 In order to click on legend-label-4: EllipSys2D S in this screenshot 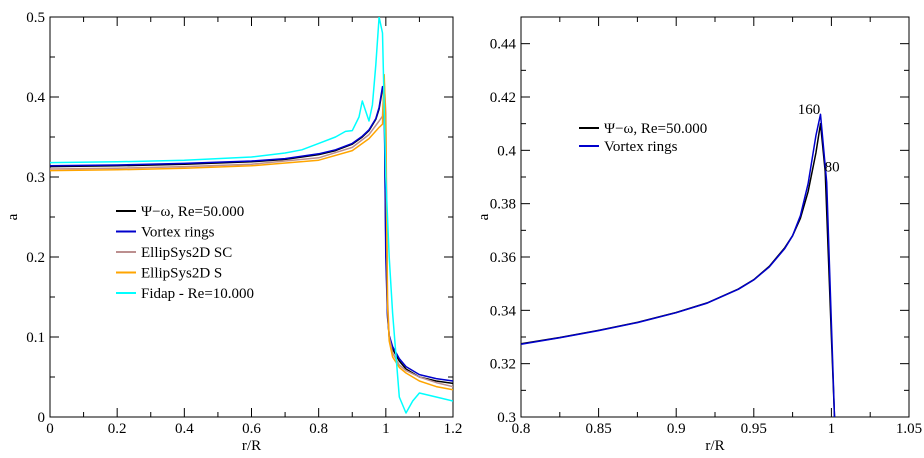, I will do `click(181, 274)`.